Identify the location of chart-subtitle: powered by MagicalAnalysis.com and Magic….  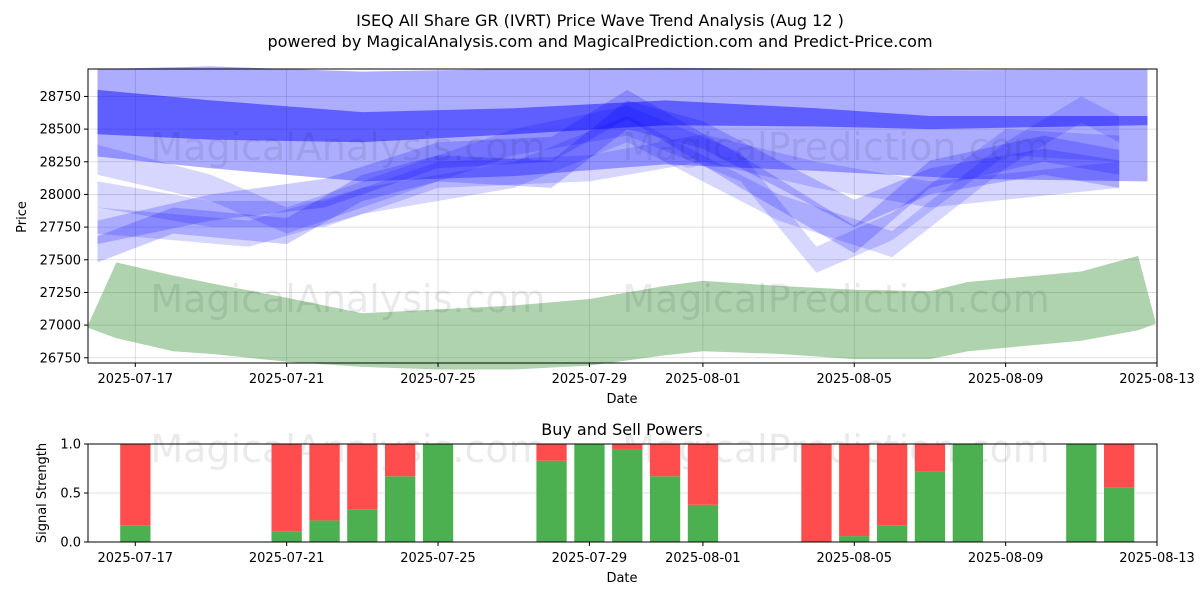
(599, 41).